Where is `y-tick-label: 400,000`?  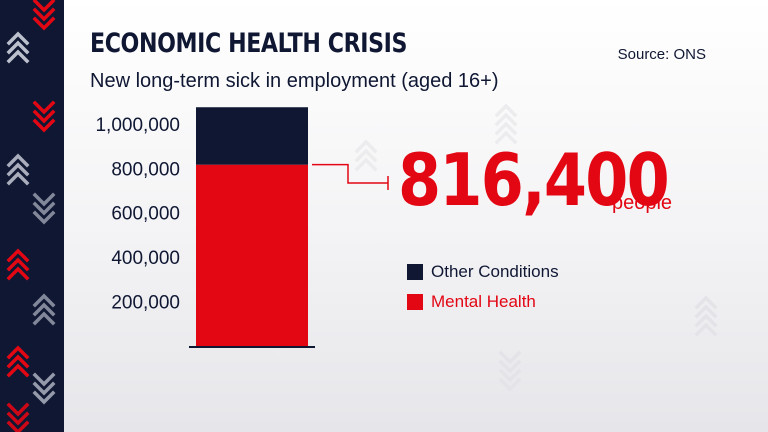
y-tick-label: 400,000 is located at coordinates (145, 258).